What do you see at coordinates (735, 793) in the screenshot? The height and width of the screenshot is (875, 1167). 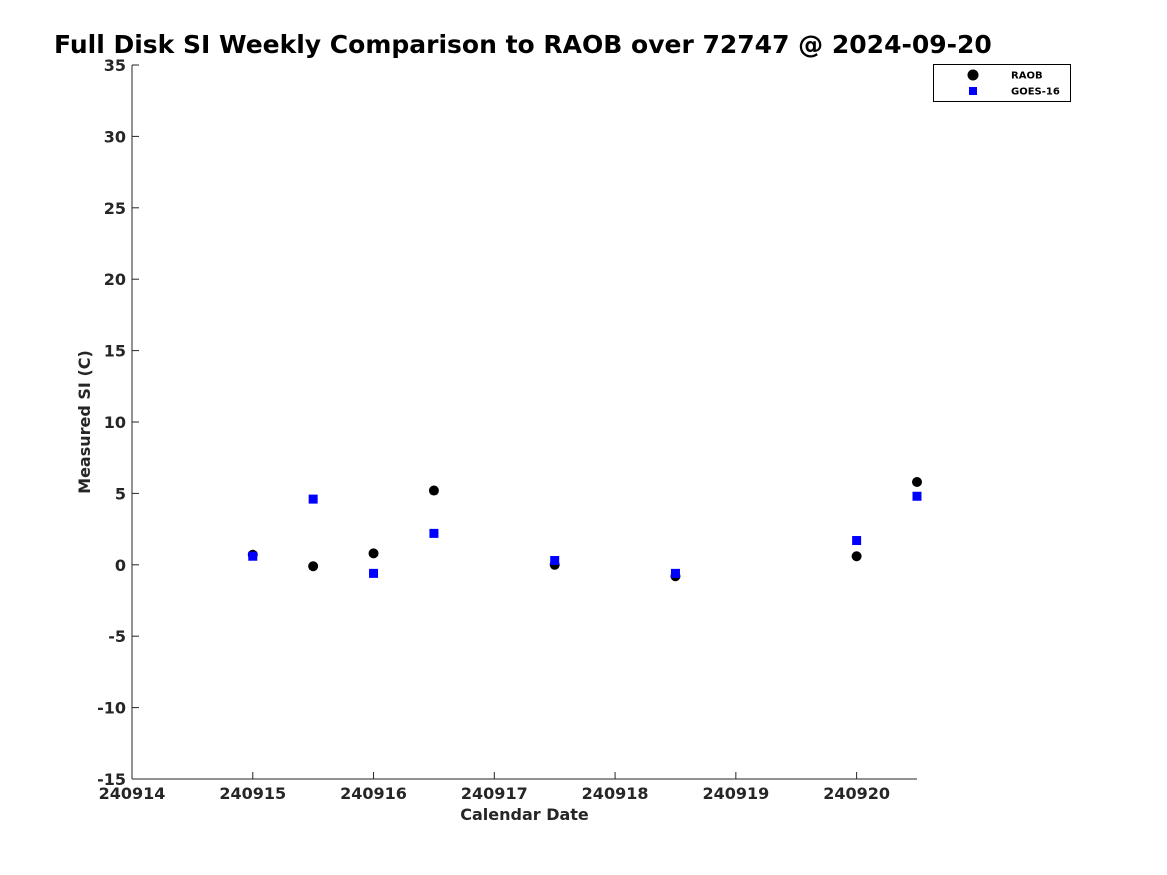 I see `x-tick-label: 240919` at bounding box center [735, 793].